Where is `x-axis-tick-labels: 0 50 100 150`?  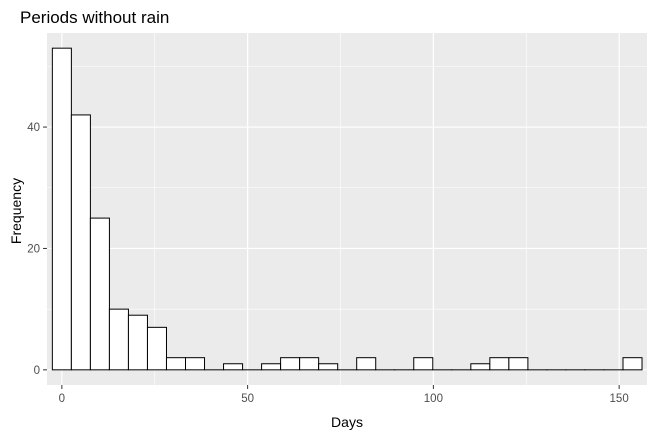 x-axis-tick-labels: 0 50 100 150 is located at coordinates (344, 399).